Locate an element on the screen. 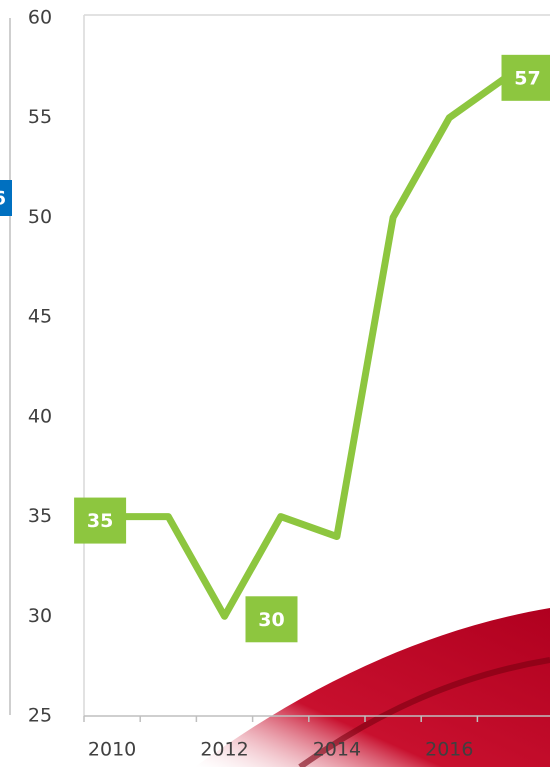 The width and height of the screenshot is (550, 767). value-label: 57 is located at coordinates (527, 78).